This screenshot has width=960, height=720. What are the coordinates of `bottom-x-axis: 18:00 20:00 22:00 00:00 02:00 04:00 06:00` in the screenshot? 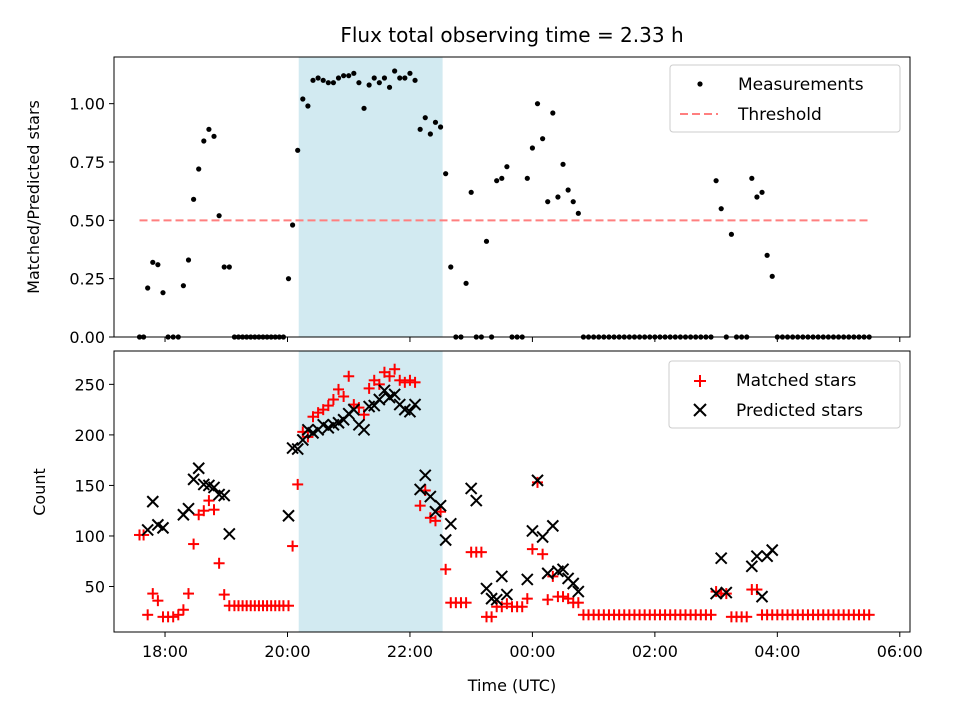 It's located at (532, 646).